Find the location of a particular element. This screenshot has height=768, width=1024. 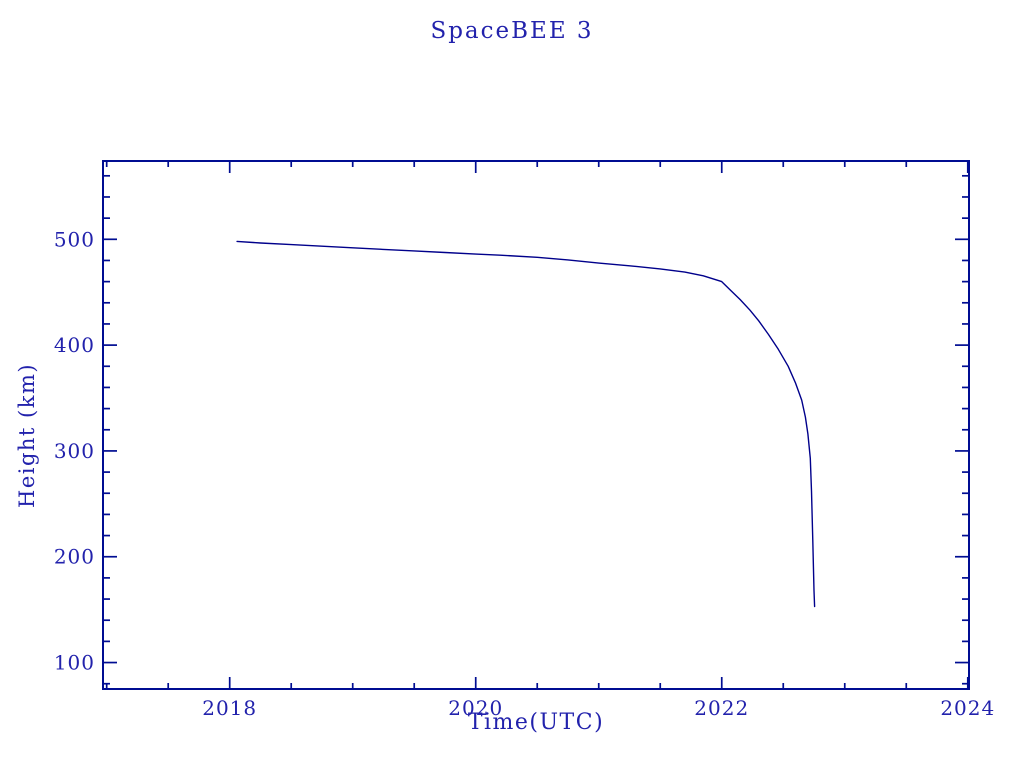

x-tick-label: 2020 is located at coordinates (475, 708).